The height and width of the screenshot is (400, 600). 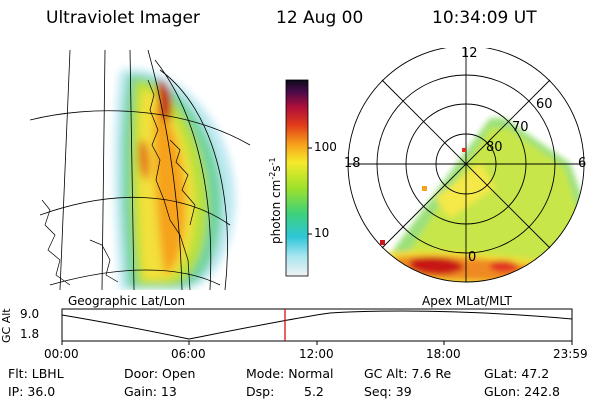 What do you see at coordinates (494, 147) in the screenshot?
I see `mlat-ring-80: 80` at bounding box center [494, 147].